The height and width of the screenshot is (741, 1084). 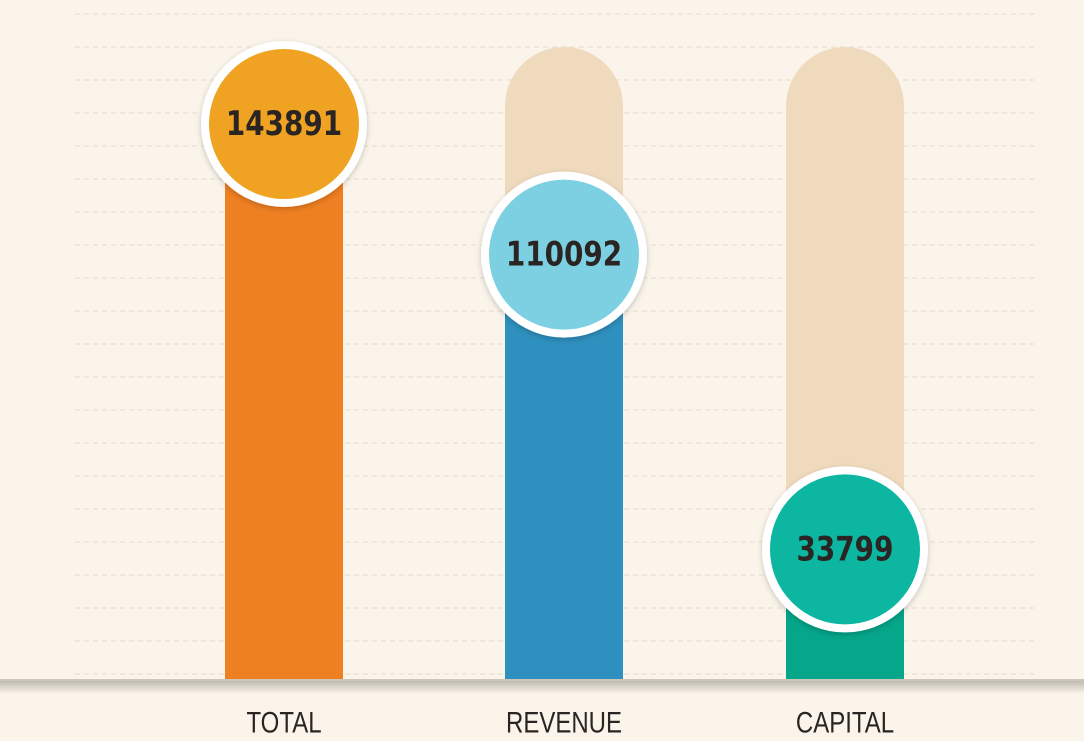 I want to click on value-label: 33799, so click(x=845, y=549).